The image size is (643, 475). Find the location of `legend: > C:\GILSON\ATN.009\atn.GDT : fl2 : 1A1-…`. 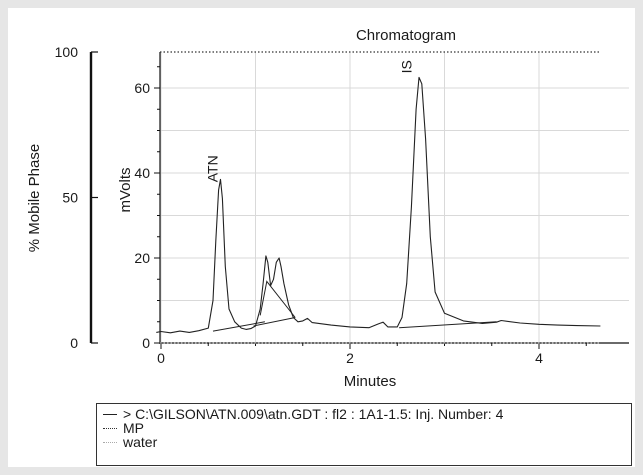

legend: > C:\GILSON\ATN.009\atn.GDT : fl2 : 1A1-… is located at coordinates (364, 434).